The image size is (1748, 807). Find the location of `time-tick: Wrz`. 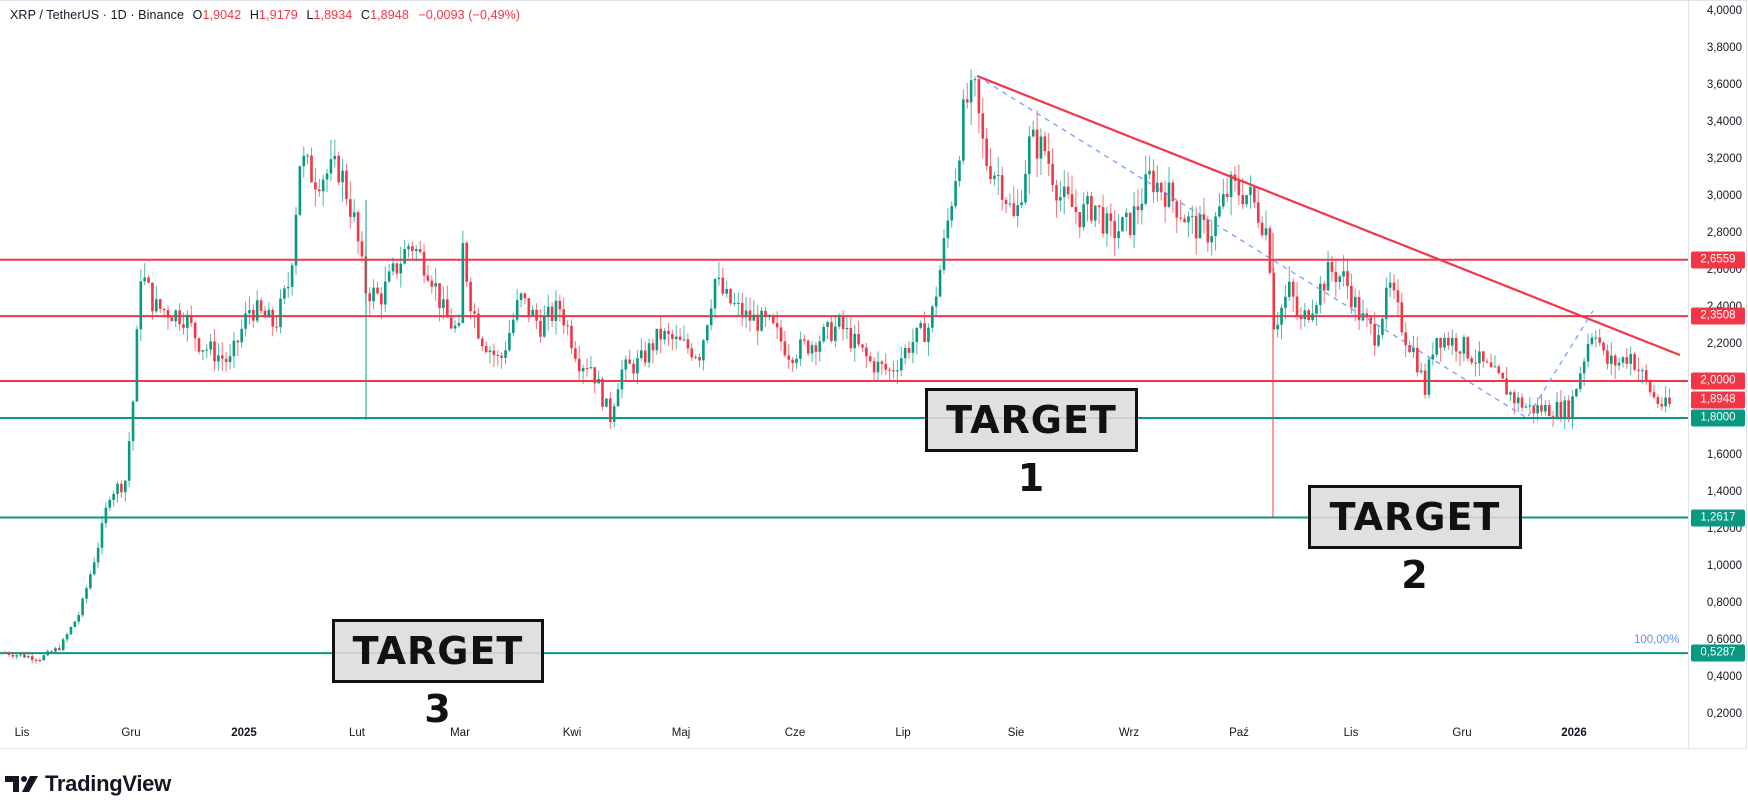

time-tick: Wrz is located at coordinates (1129, 733).